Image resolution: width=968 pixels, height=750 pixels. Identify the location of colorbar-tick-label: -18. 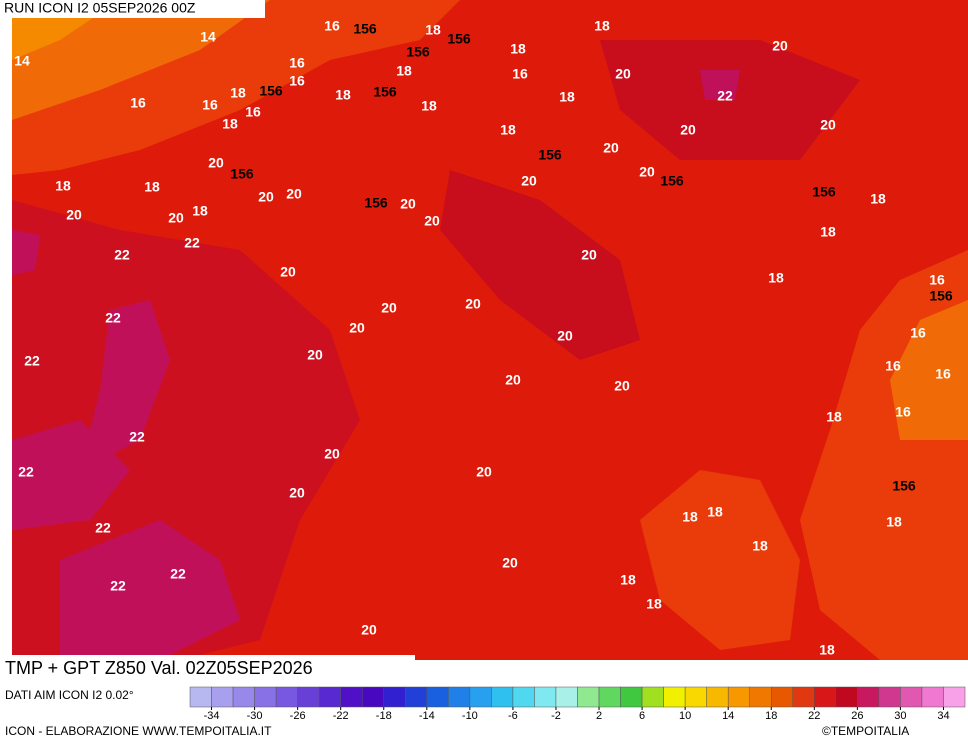
(384, 716).